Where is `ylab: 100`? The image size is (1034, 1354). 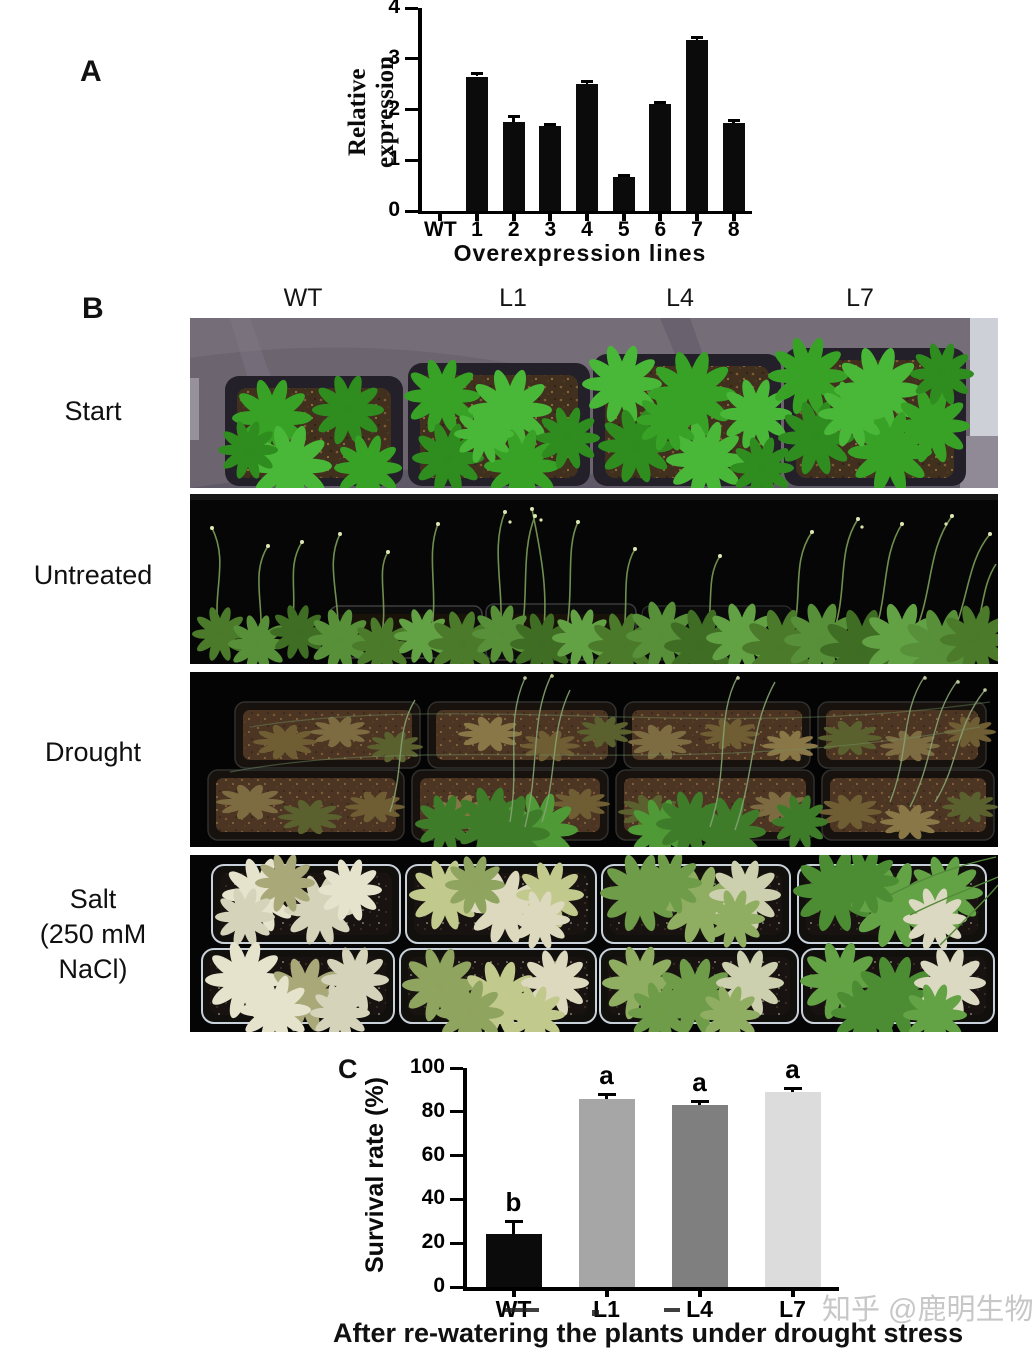 ylab: 100 is located at coordinates (427, 1066).